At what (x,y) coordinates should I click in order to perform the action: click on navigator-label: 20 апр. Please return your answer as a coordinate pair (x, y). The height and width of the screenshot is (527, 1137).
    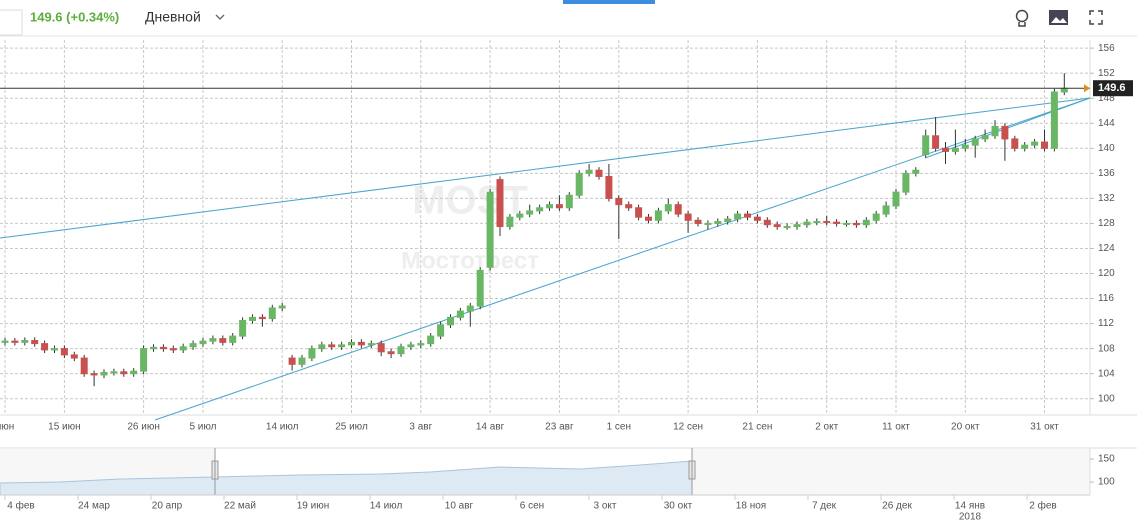
    Looking at the image, I should click on (167, 506).